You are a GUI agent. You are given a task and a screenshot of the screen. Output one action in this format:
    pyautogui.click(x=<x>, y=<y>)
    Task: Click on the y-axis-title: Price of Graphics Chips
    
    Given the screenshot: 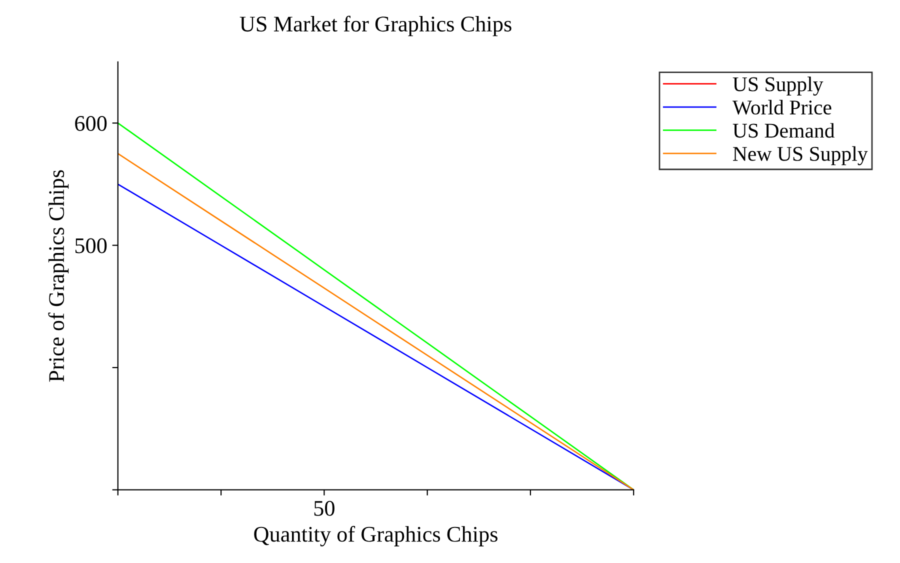 What is the action you would take?
    pyautogui.click(x=58, y=276)
    